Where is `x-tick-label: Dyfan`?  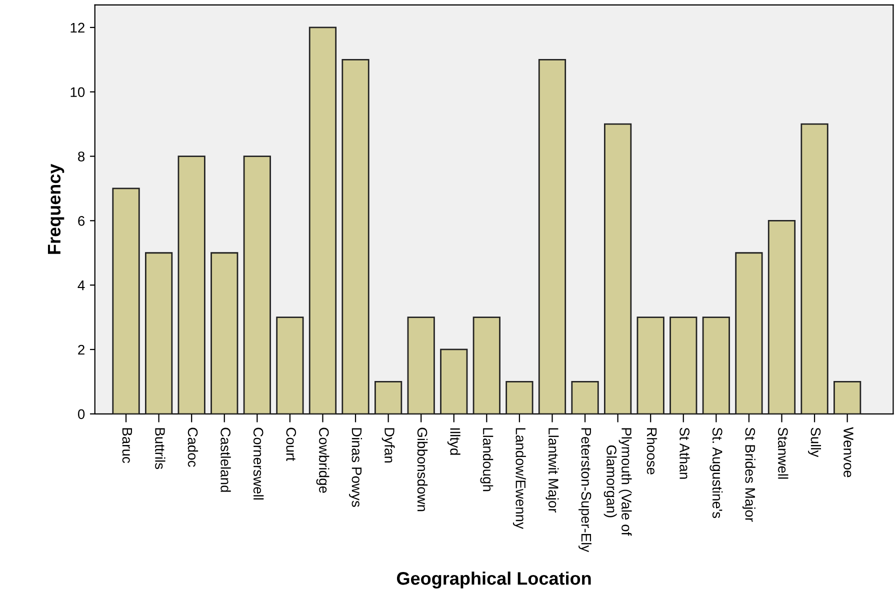
x-tick-label: Dyfan is located at coordinates (388, 445).